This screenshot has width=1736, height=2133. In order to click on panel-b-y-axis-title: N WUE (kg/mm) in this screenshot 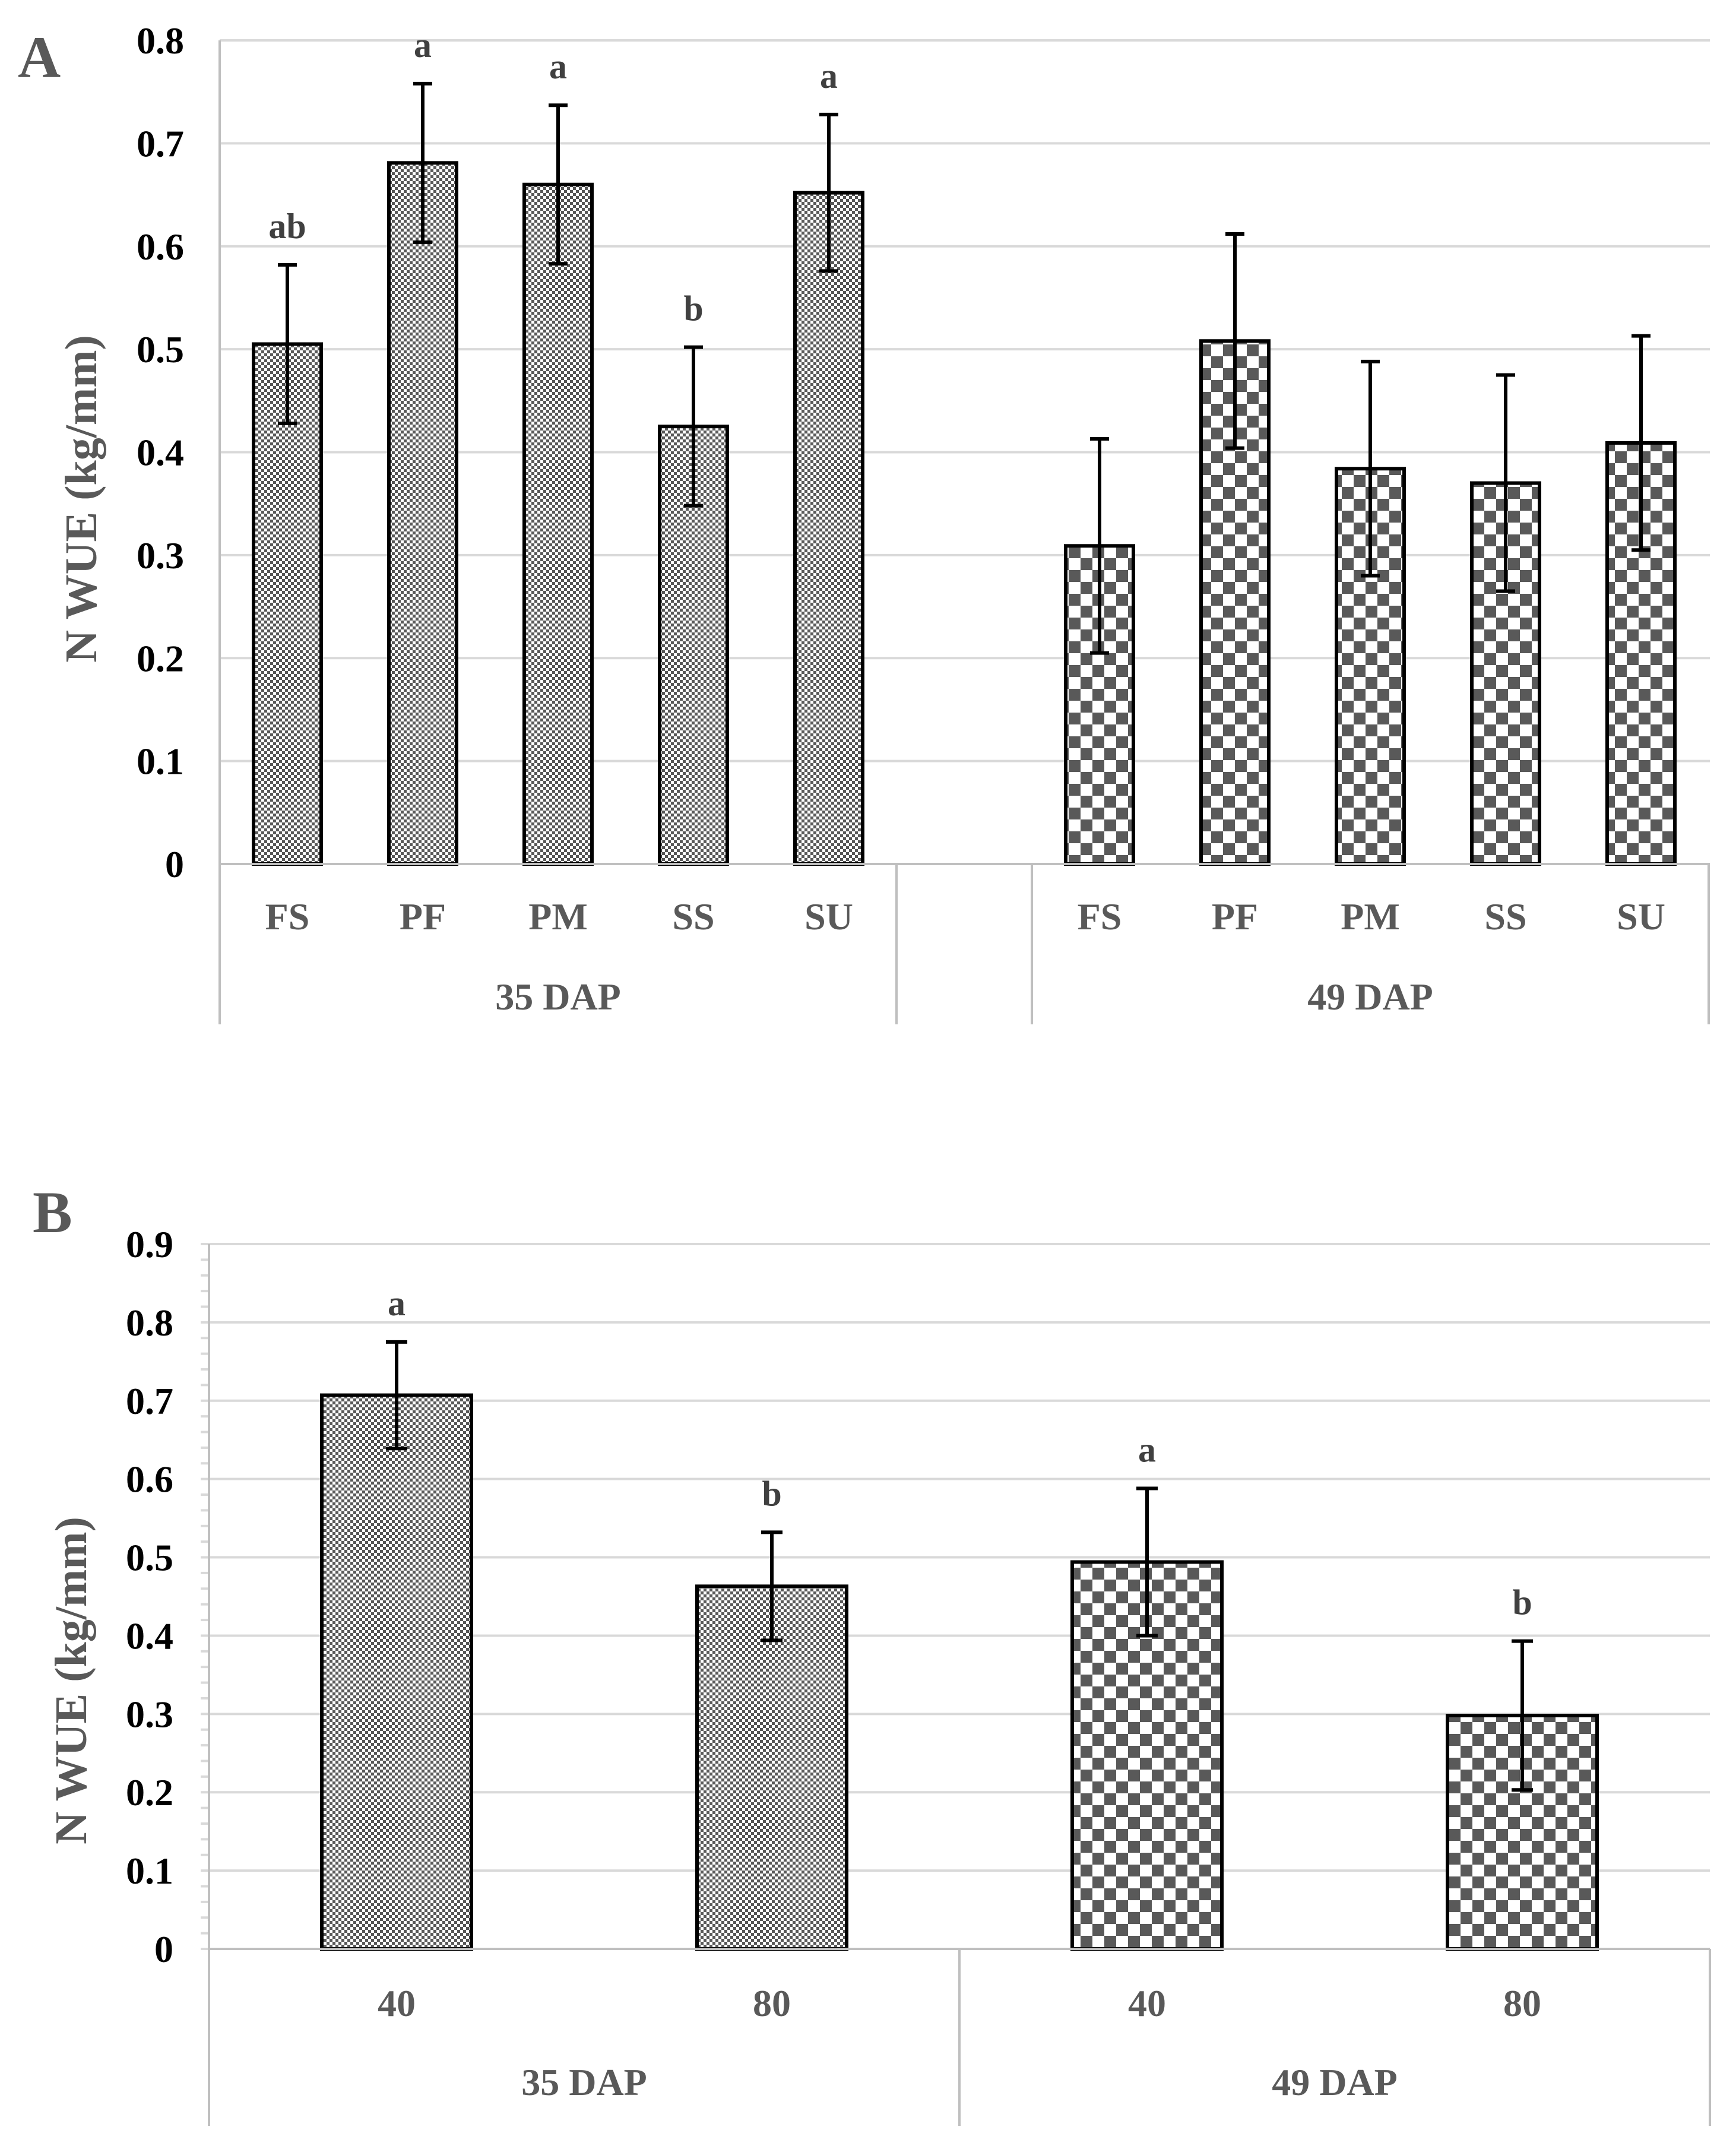, I will do `click(71, 1681)`.